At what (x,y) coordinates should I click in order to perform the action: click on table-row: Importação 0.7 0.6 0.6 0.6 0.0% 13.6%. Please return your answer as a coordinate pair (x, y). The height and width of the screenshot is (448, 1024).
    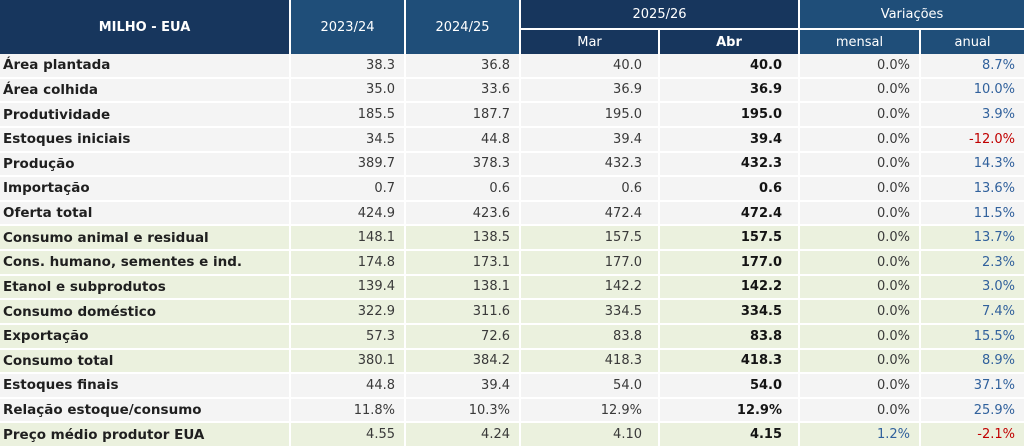
    Looking at the image, I should click on (512, 189).